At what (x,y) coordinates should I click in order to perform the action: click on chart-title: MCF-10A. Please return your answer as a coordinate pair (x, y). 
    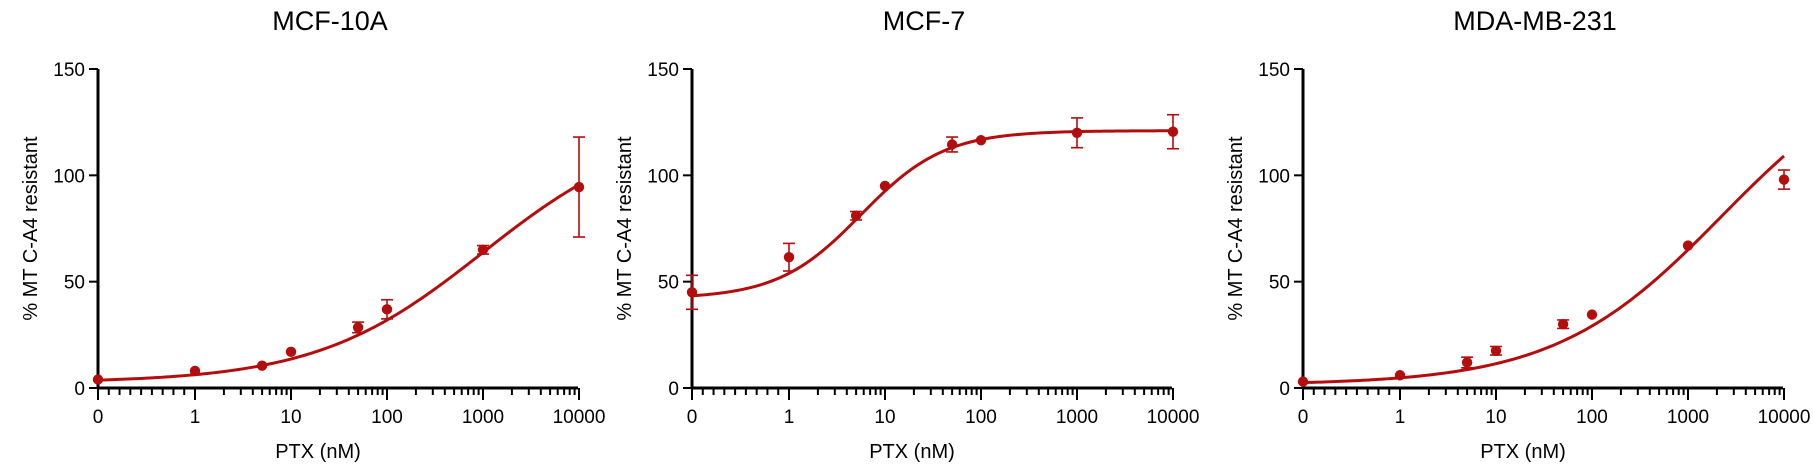
    Looking at the image, I should click on (330, 21).